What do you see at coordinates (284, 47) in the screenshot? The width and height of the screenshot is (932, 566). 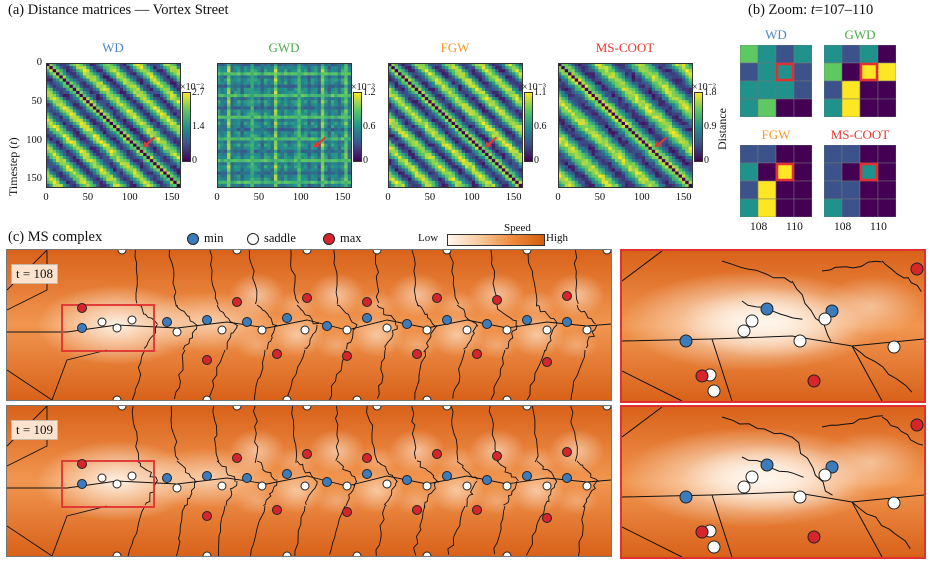 I see `matrix-title-1: GWD` at bounding box center [284, 47].